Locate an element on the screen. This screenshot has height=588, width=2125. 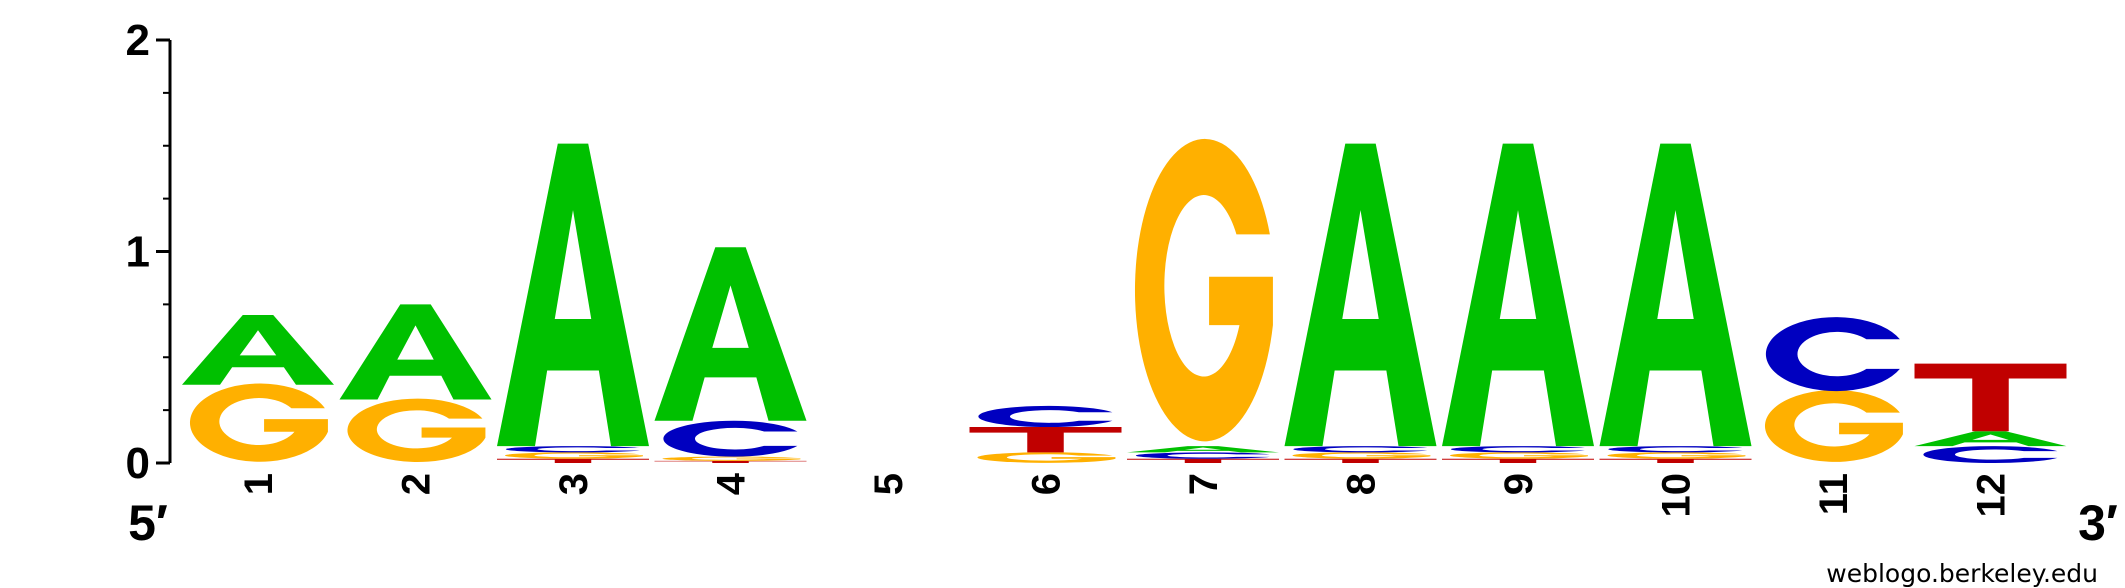
y-tick-label: 2 is located at coordinates (138, 40).